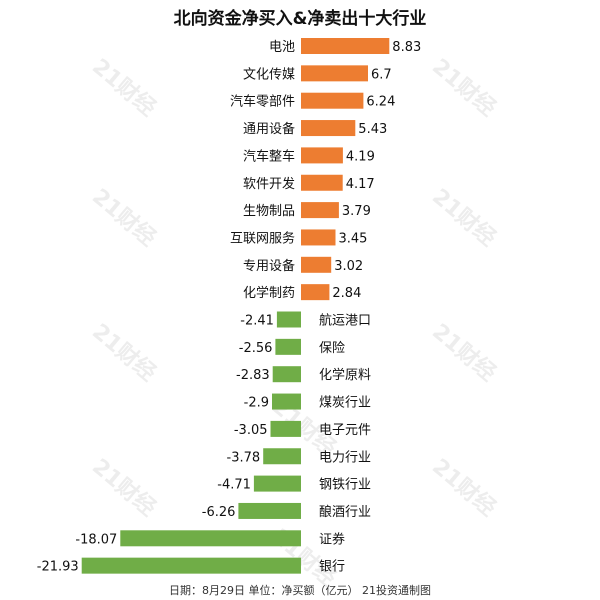  What do you see at coordinates (406, 47) in the screenshot?
I see `data-label: 8.83` at bounding box center [406, 47].